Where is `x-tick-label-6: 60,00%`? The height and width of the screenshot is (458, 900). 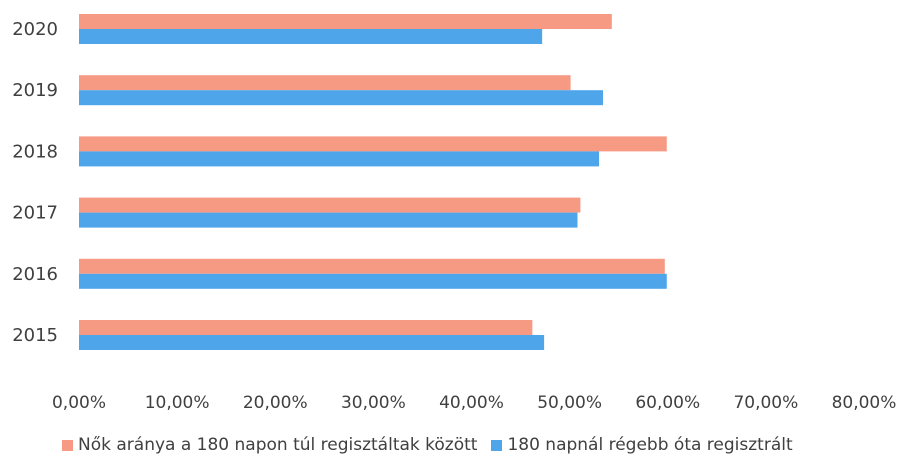
x-tick-label-6: 60,00% is located at coordinates (667, 403).